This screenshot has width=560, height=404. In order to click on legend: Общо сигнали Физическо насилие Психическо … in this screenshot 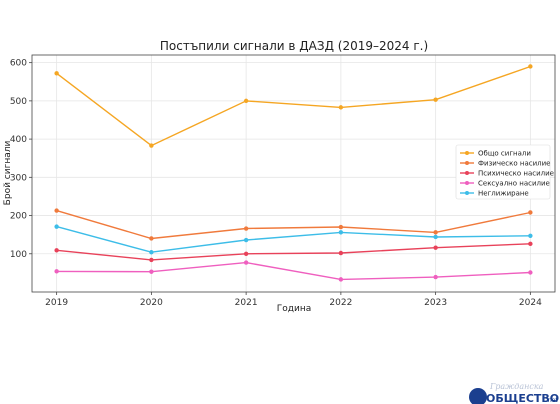, I will do `click(504, 172)`.